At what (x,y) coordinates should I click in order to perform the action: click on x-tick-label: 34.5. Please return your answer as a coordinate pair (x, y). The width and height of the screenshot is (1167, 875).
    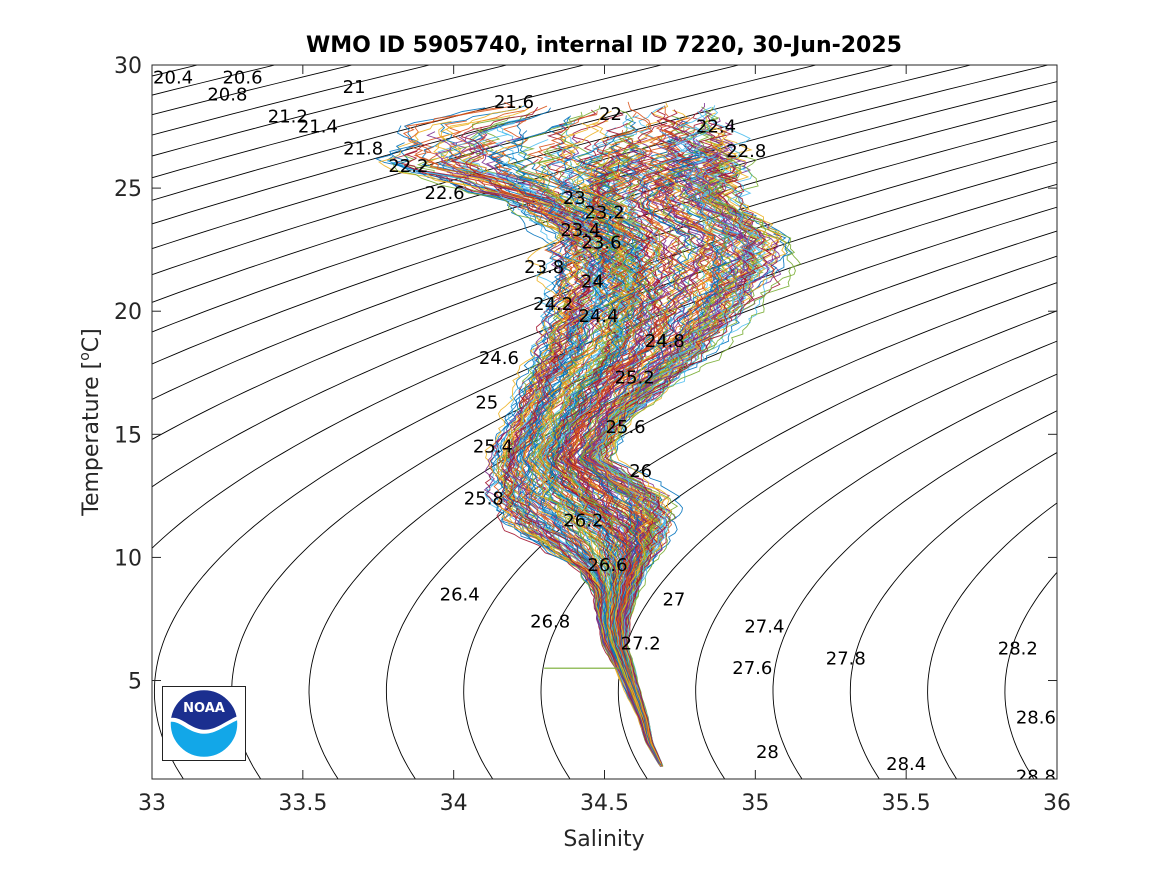
    Looking at the image, I should click on (604, 803).